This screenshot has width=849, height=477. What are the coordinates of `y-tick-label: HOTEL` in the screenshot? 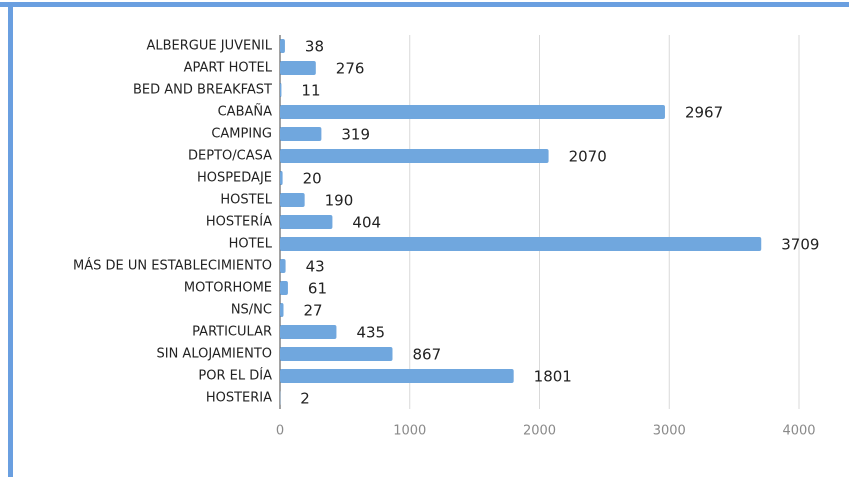 It's located at (251, 244).